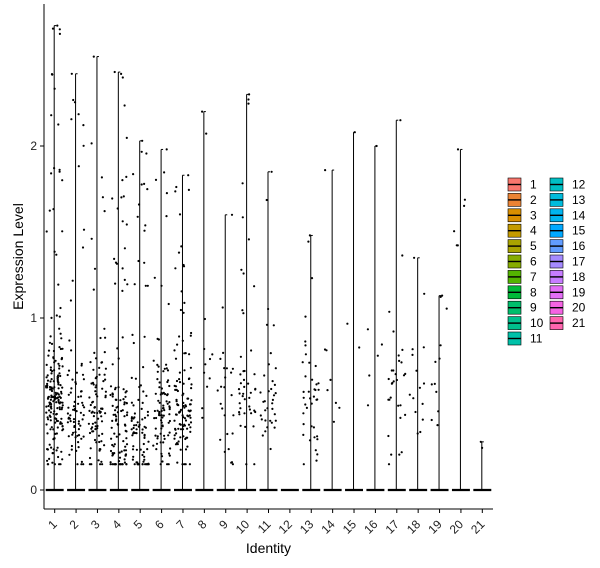 The width and height of the screenshot is (600, 568). What do you see at coordinates (579, 200) in the screenshot?
I see `legend-label: 13` at bounding box center [579, 200].